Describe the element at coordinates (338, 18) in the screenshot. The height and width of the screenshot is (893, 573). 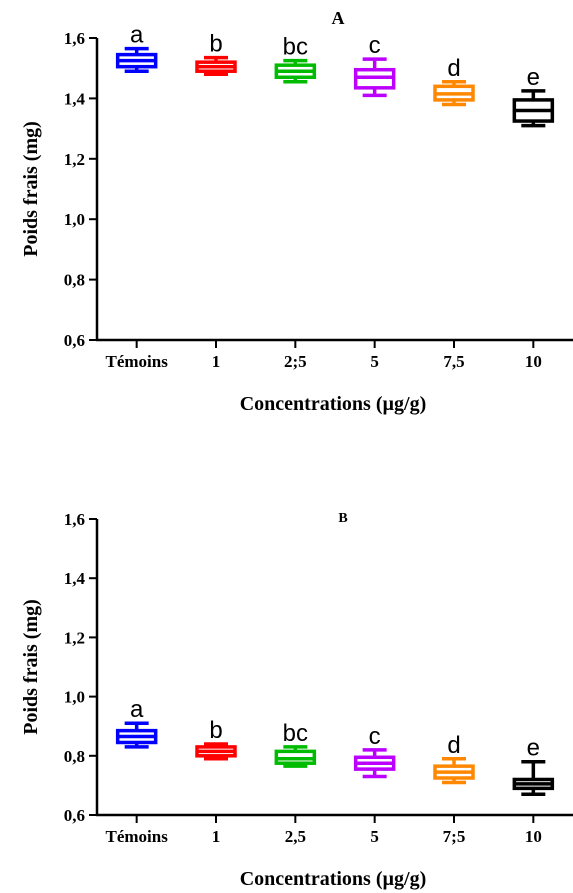
I see `panel-label: A` at that location.